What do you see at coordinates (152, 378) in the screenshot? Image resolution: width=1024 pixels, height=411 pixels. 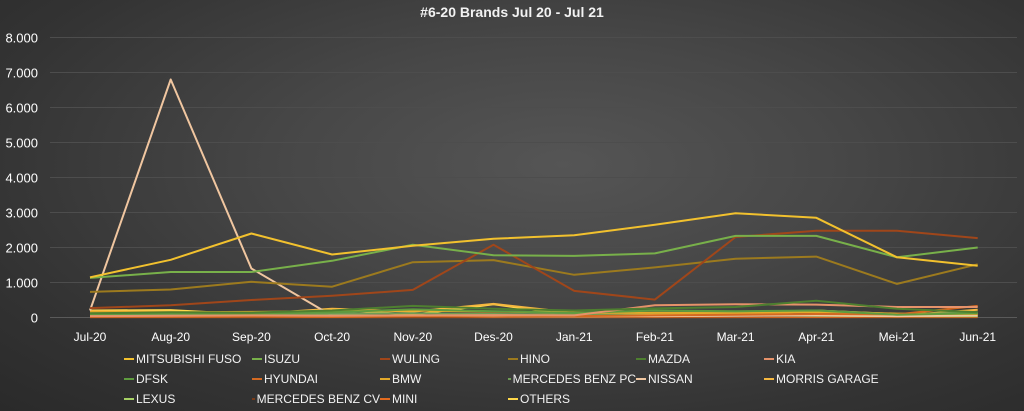 I see `legend-label: DFSK` at bounding box center [152, 378].